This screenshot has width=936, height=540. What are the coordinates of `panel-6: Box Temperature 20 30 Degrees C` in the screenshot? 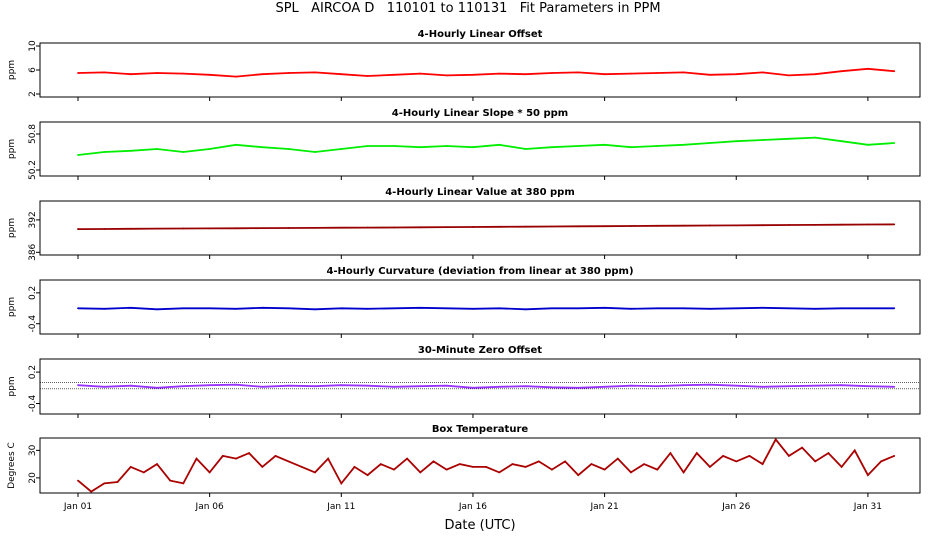 It's located at (464, 460).